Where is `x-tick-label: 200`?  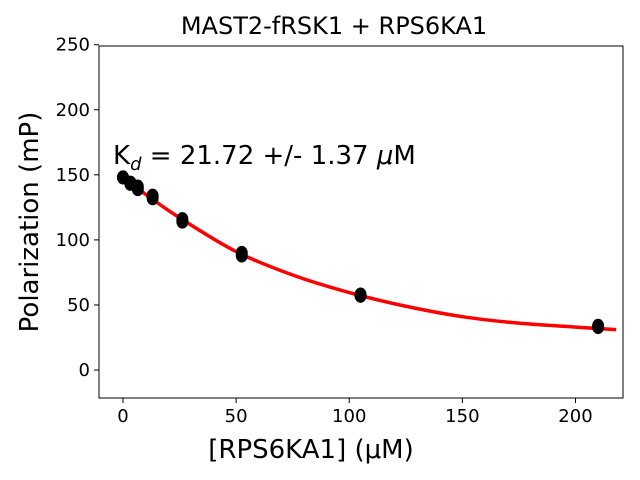 x-tick-label: 200 is located at coordinates (575, 416).